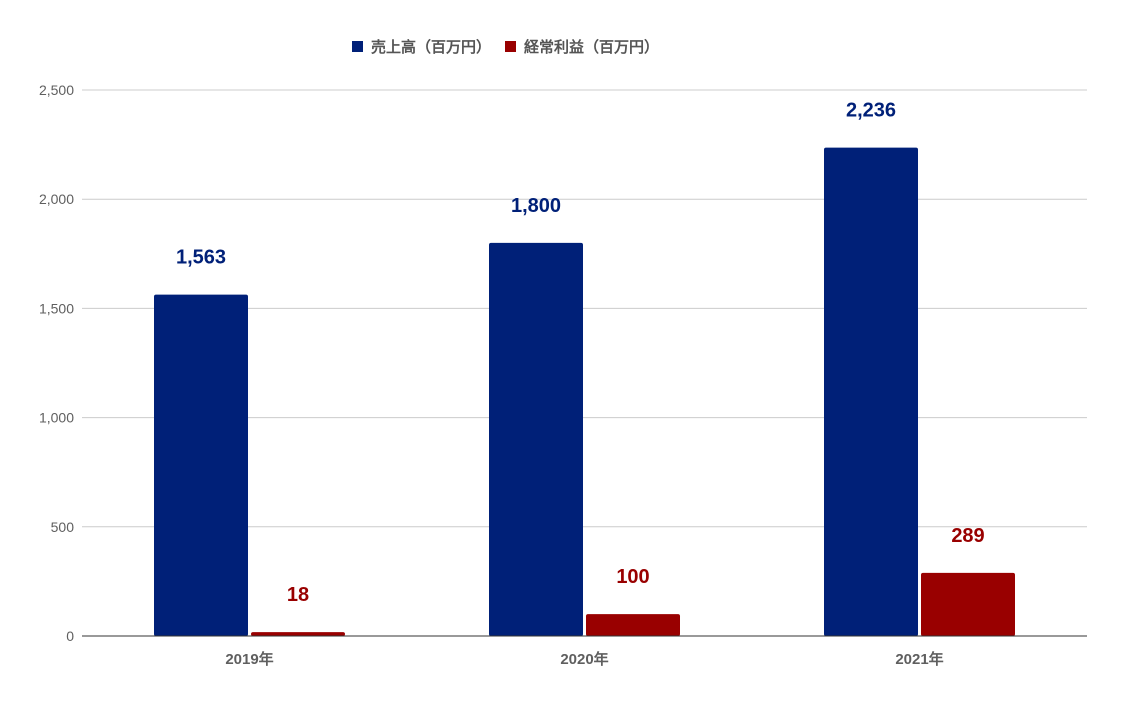 This screenshot has width=1122, height=708. What do you see at coordinates (967, 536) in the screenshot?
I see `data-label-profit: 289` at bounding box center [967, 536].